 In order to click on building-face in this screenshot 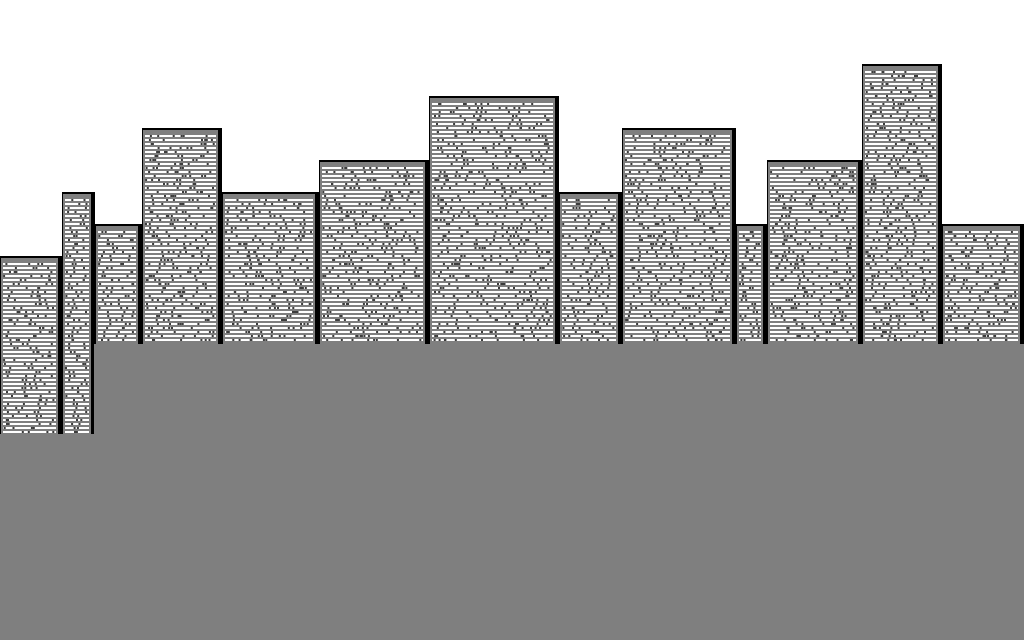, I will do `click(77, 314)`.